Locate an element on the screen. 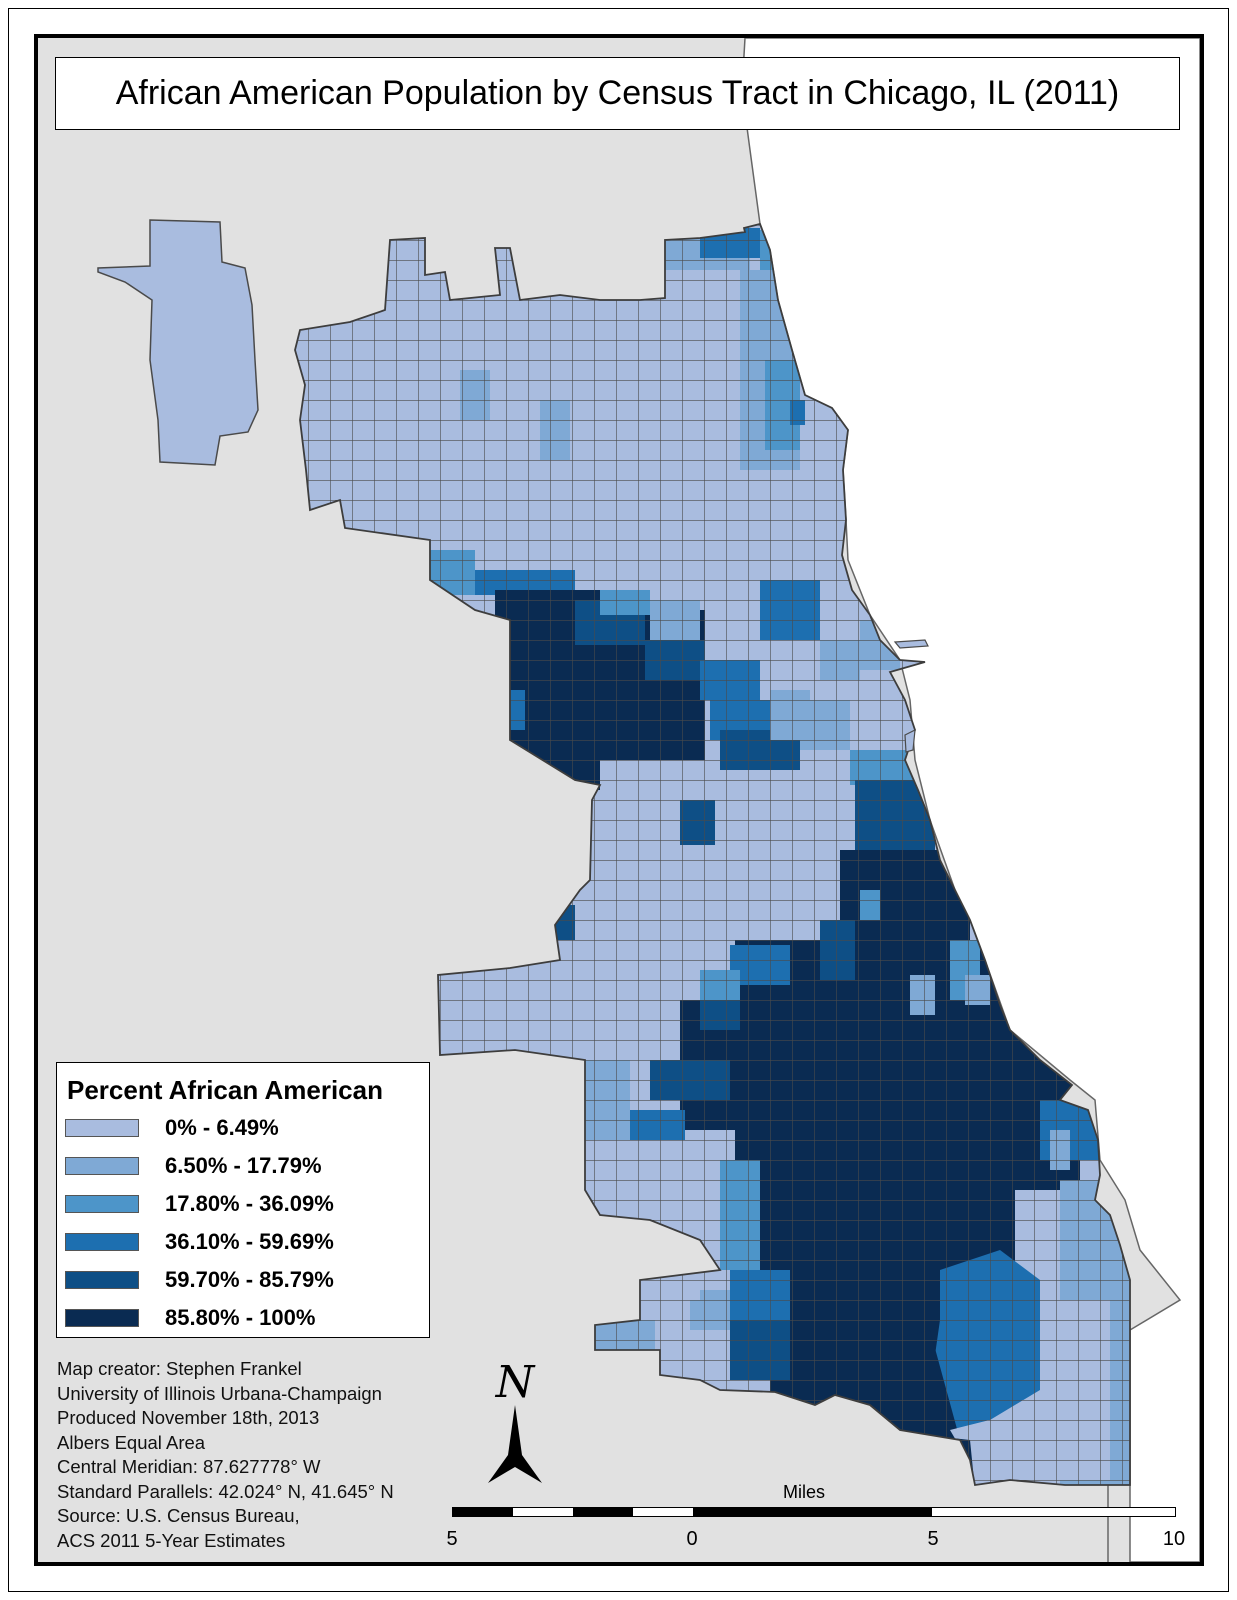 This screenshot has width=1237, height=1600. credit-line: Albers Equal Area is located at coordinates (131, 1442).